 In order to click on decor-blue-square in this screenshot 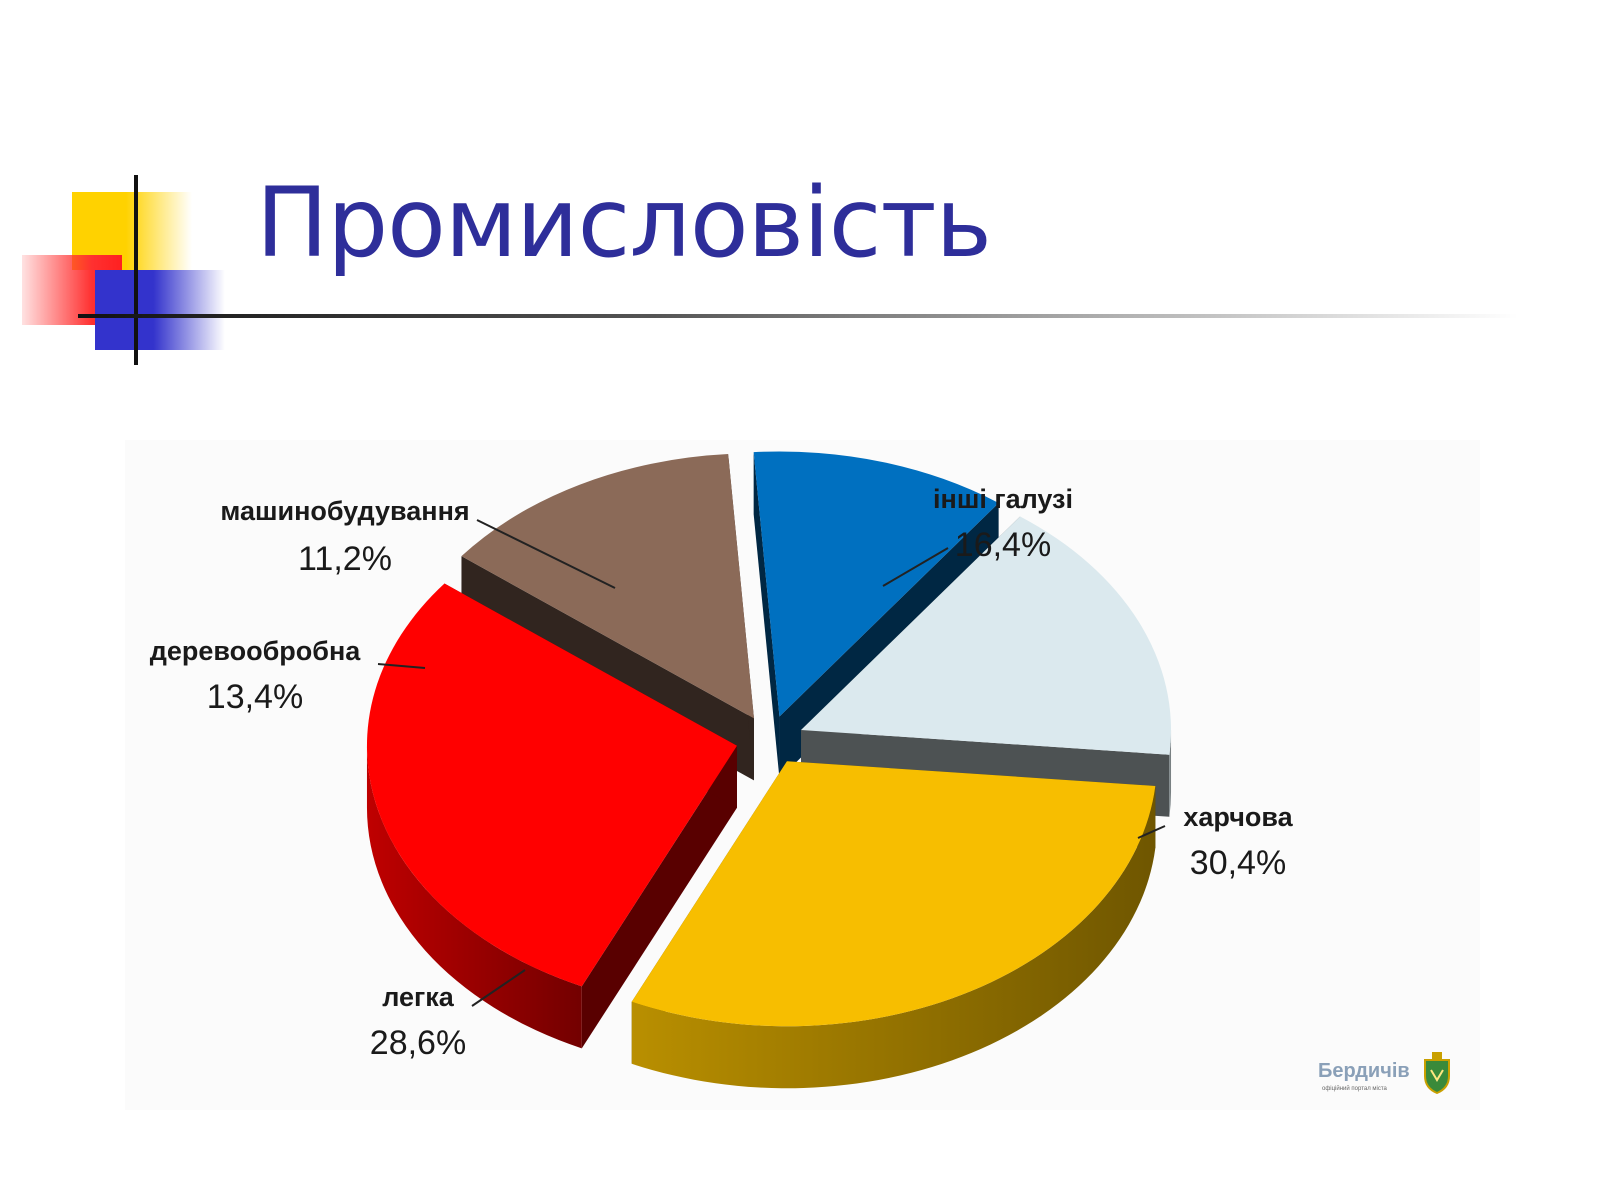, I will do `click(160, 310)`.